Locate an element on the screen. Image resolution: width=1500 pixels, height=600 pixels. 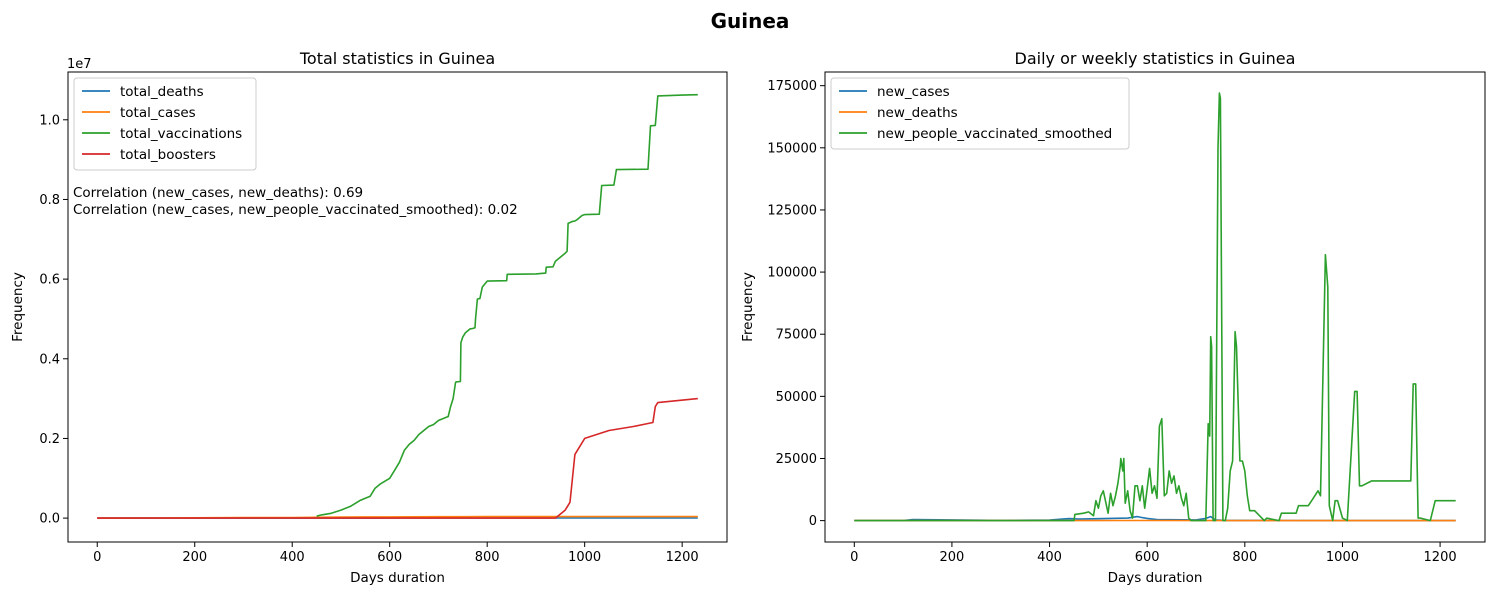
y-tick-label: 125000 is located at coordinates (792, 210).